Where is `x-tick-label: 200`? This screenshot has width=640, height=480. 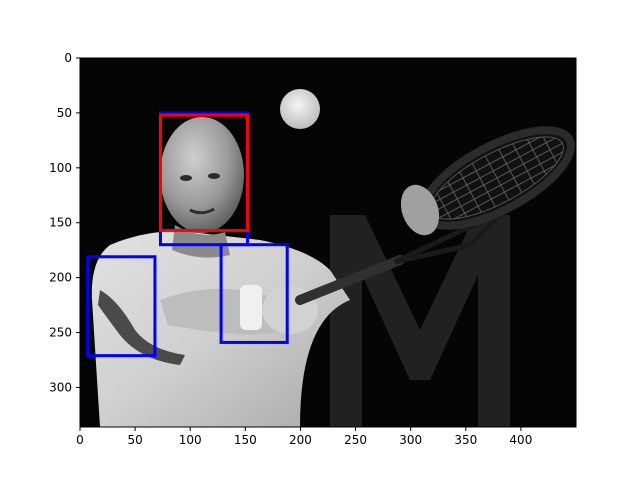
x-tick-label: 200 is located at coordinates (300, 440).